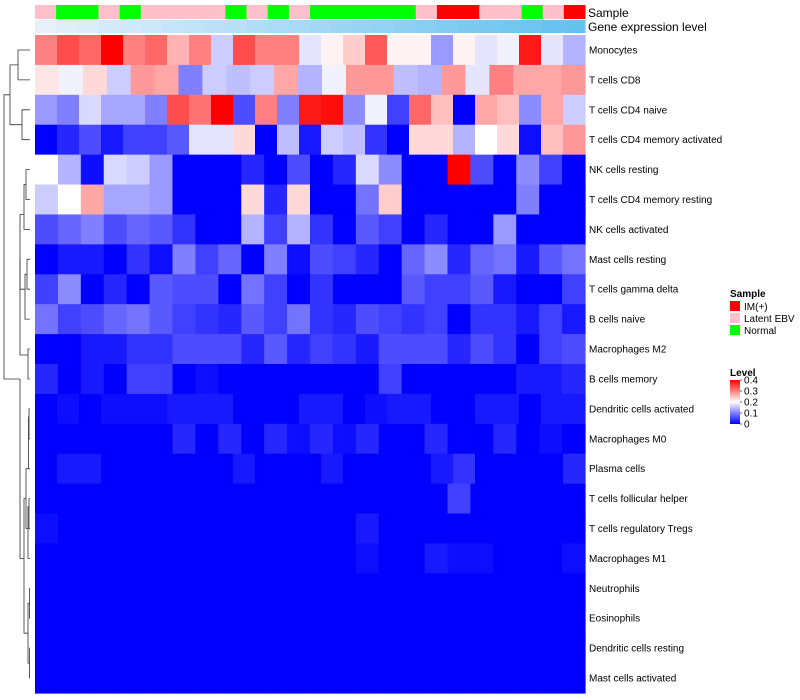 This screenshot has width=800, height=700. I want to click on row-label: Macrophages M1, so click(628, 559).